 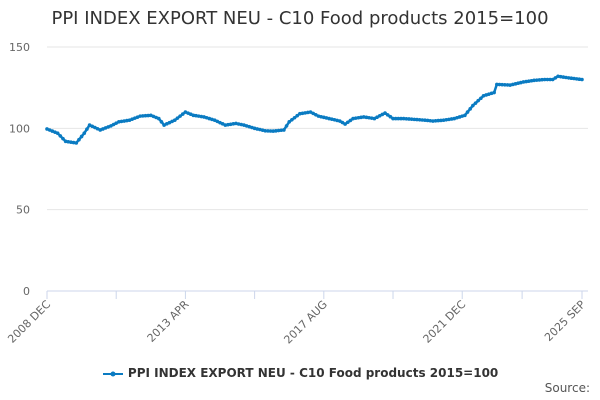 I want to click on x-tick-label: 2008 DEC, so click(x=29, y=322).